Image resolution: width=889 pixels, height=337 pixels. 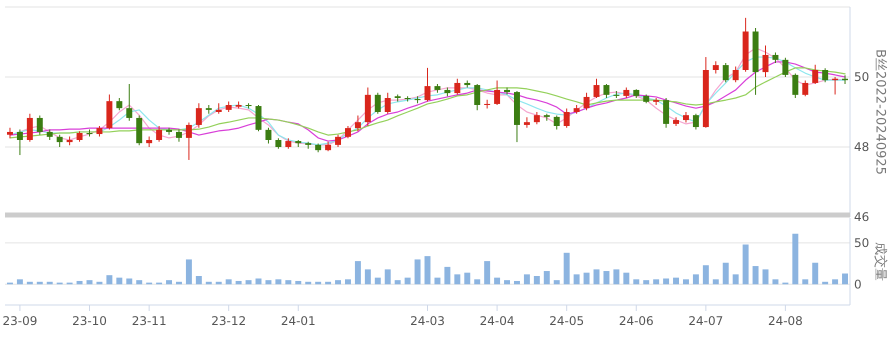 What do you see at coordinates (862, 147) in the screenshot?
I see `y-tick-label: 48` at bounding box center [862, 147].